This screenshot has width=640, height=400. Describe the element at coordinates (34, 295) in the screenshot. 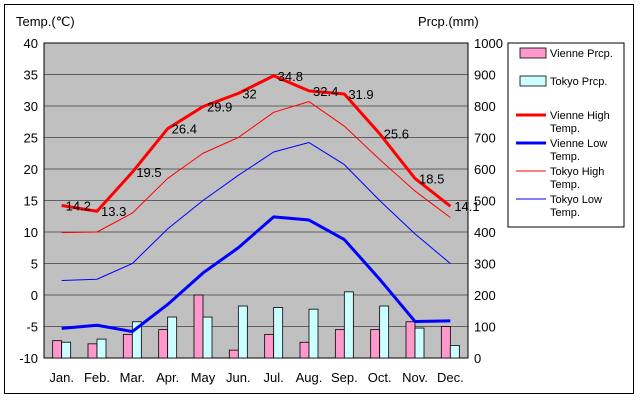

I see `left-tick-label: 0` at that location.